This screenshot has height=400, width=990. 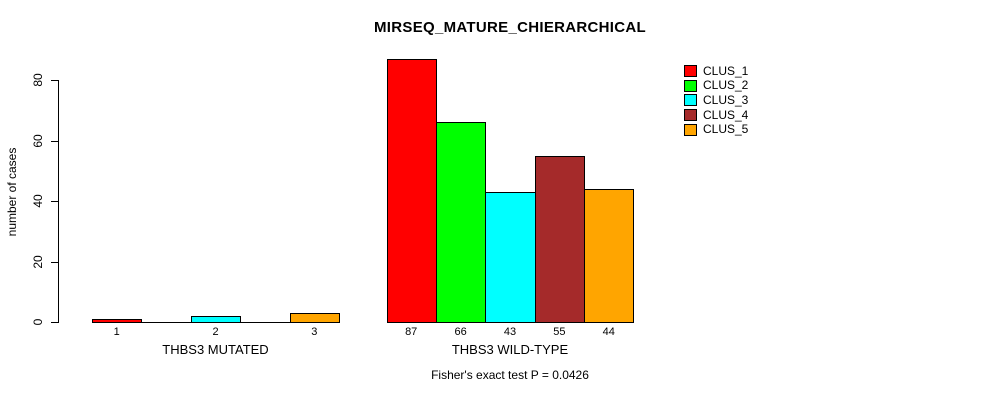 What do you see at coordinates (726, 129) in the screenshot?
I see `legend-label: CLUS_5` at bounding box center [726, 129].